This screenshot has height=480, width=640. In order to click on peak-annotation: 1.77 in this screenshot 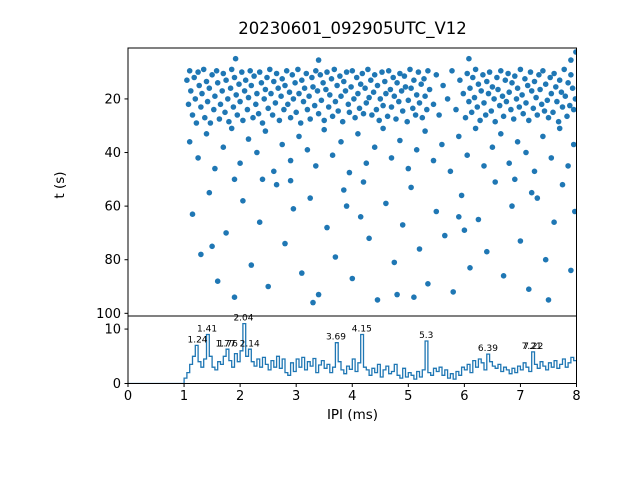, I will do `click(226, 345)`.